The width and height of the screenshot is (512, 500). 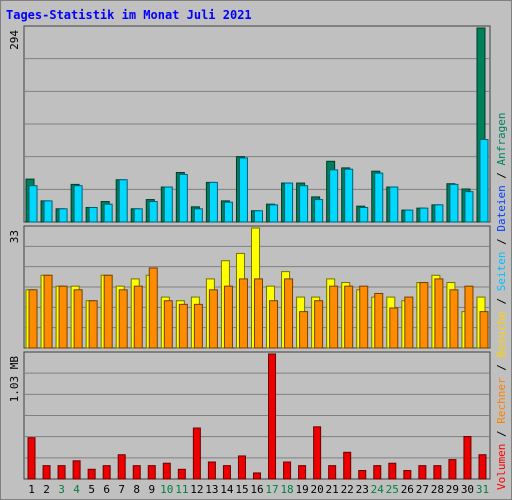 What do you see at coordinates (501, 272) in the screenshot?
I see `legend-item-seiten: Seiten` at bounding box center [501, 272].